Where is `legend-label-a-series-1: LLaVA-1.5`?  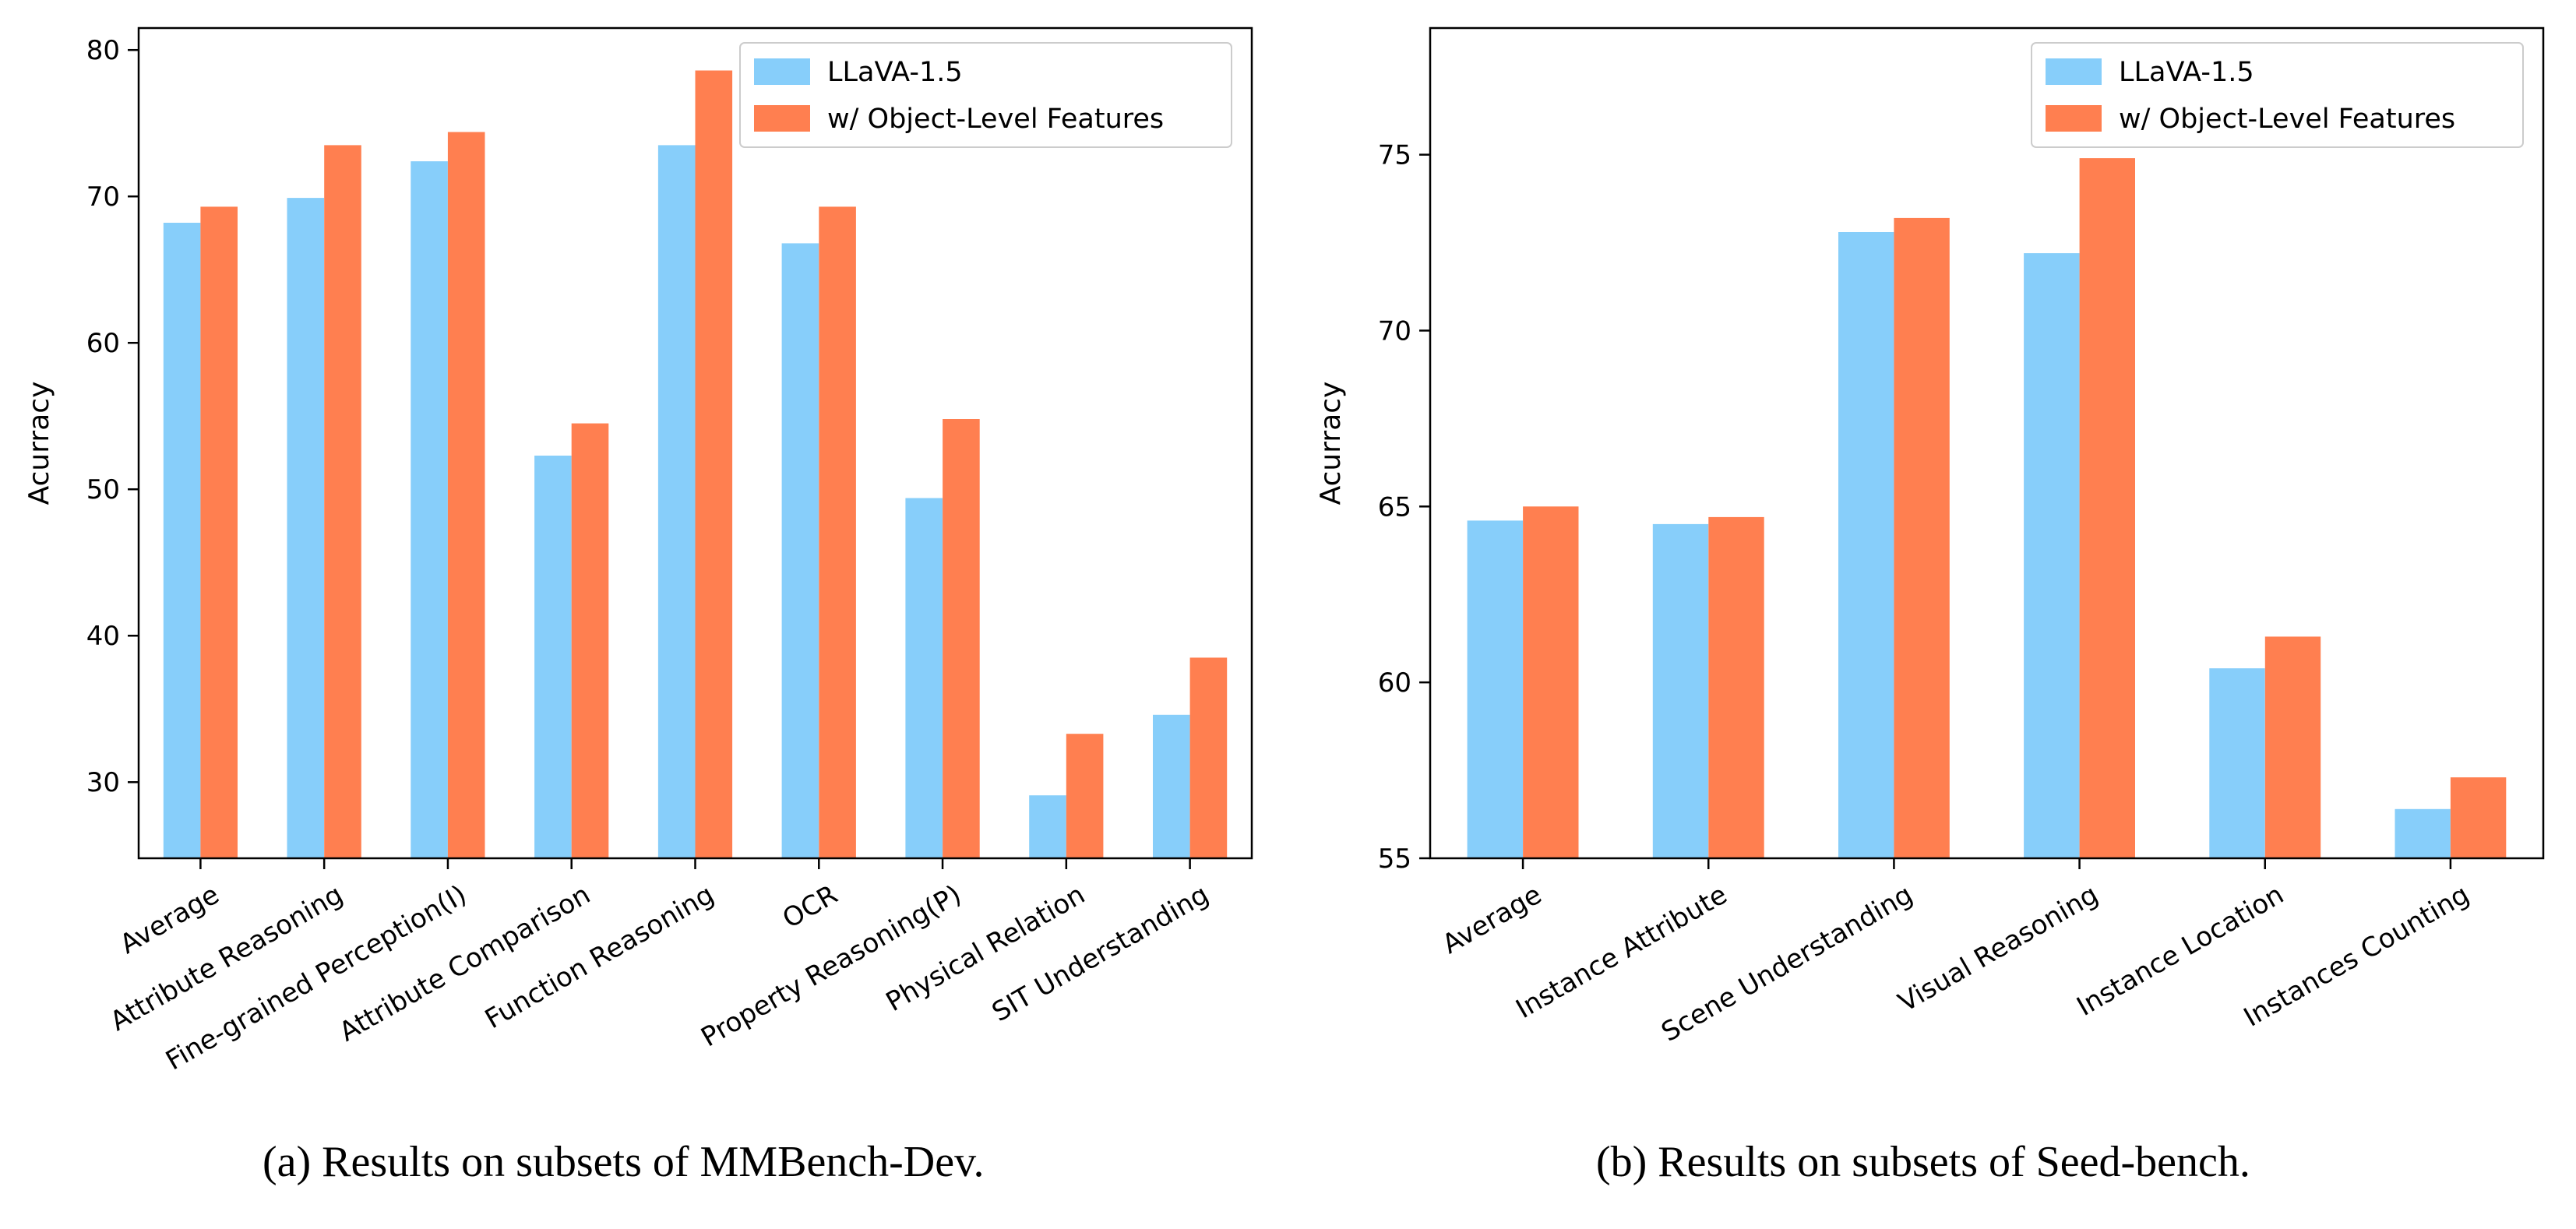 legend-label-a-series-1: LLaVA-1.5 is located at coordinates (895, 72).